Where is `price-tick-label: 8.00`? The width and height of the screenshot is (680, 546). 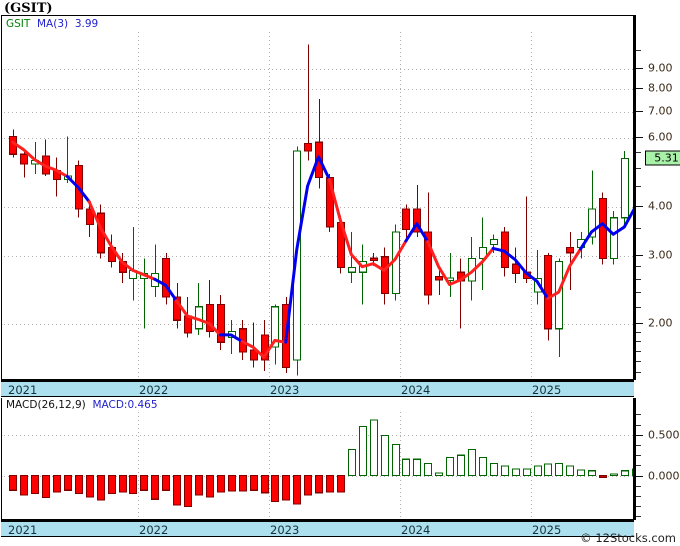
price-tick-label: 8.00 is located at coordinates (660, 88).